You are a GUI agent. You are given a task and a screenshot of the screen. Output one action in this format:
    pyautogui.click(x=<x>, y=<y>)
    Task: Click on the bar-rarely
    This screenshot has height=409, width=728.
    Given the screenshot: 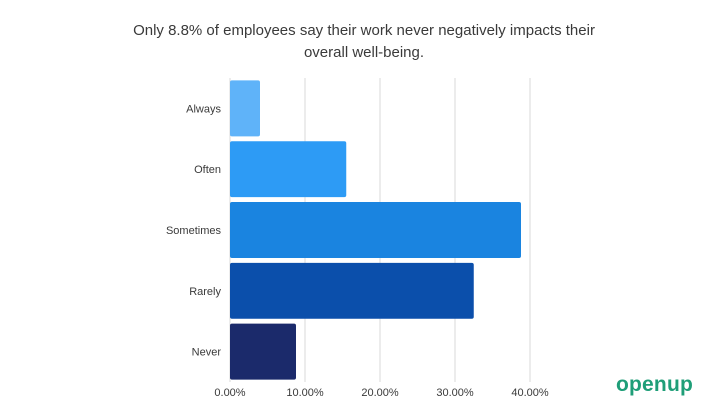 What is the action you would take?
    pyautogui.click(x=352, y=290)
    